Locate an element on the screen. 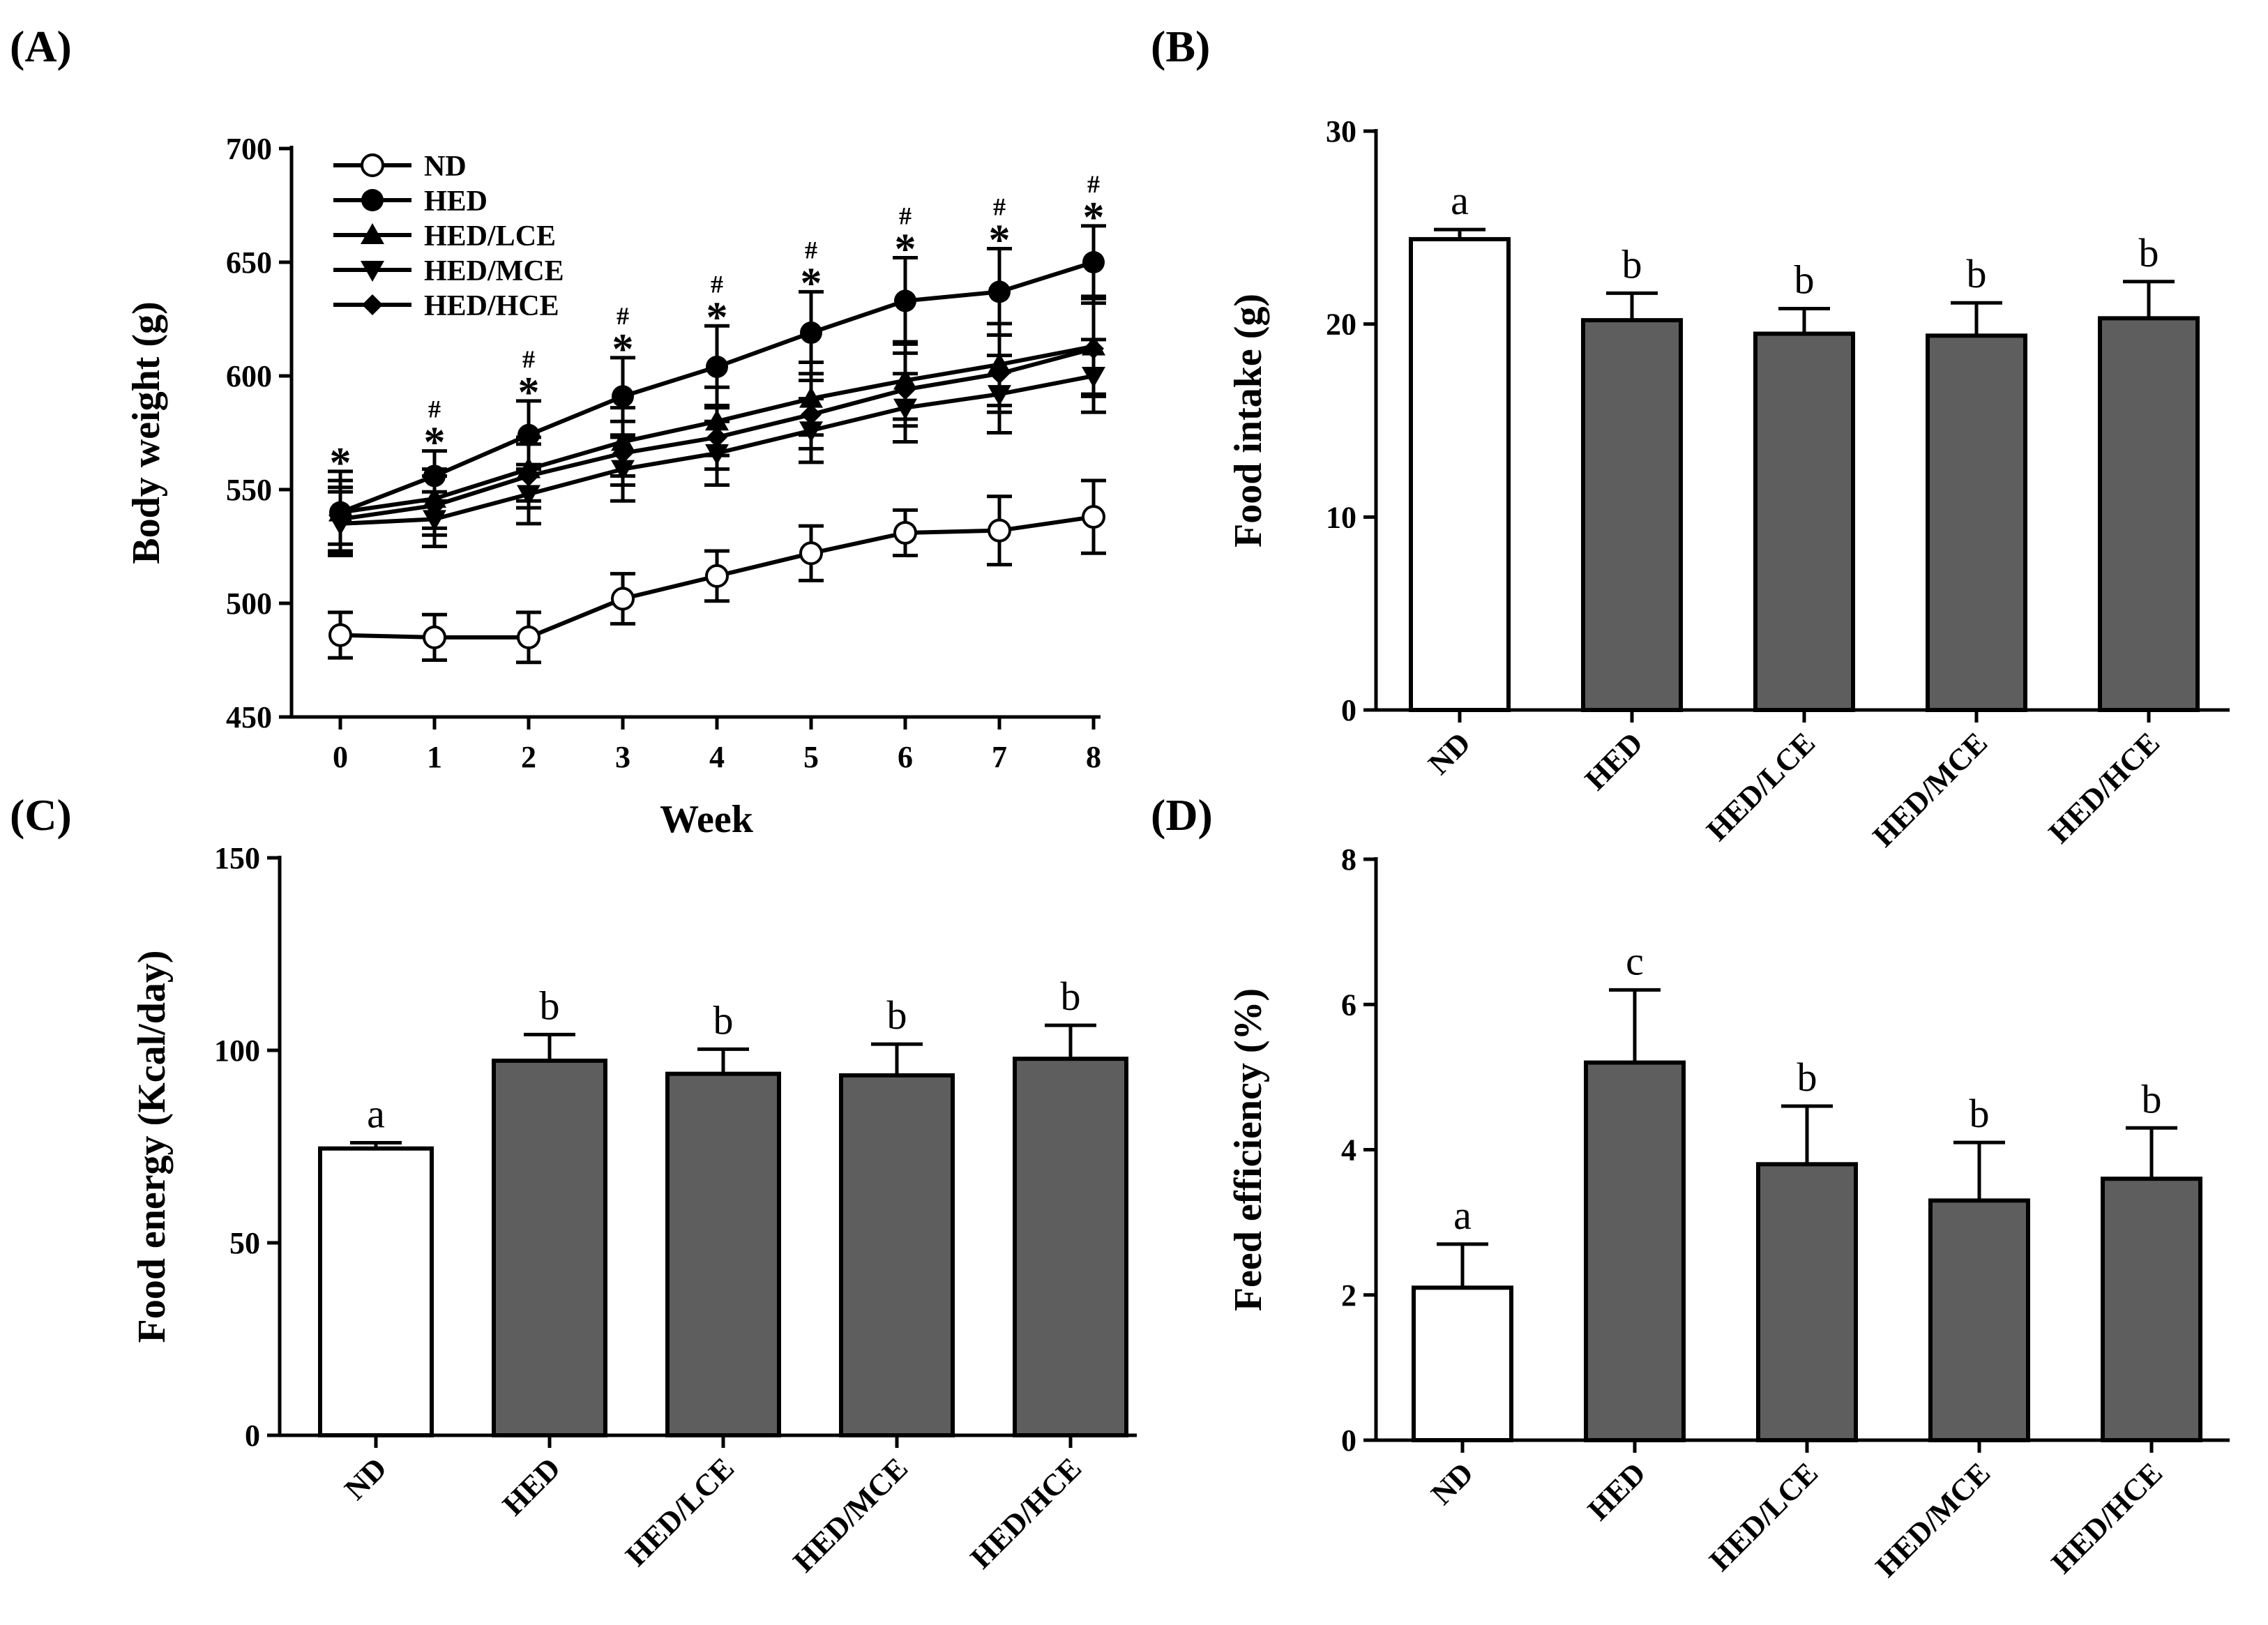 This screenshot has width=2268, height=1625. y-tick-label-a: 650 is located at coordinates (249, 262).